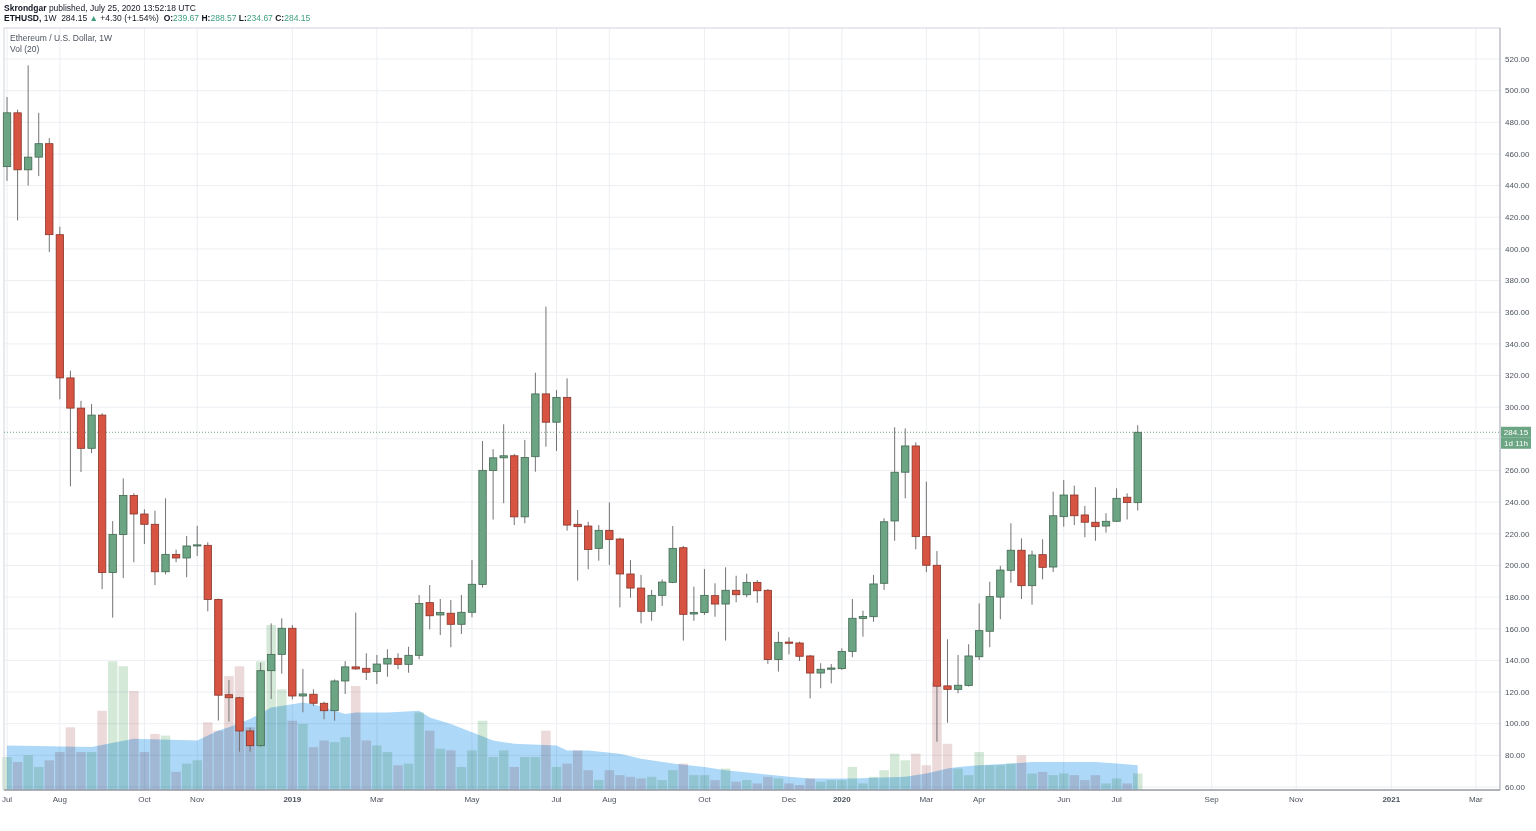 The image size is (1536, 831). I want to click on y-tick-label: 120.00, so click(1518, 692).